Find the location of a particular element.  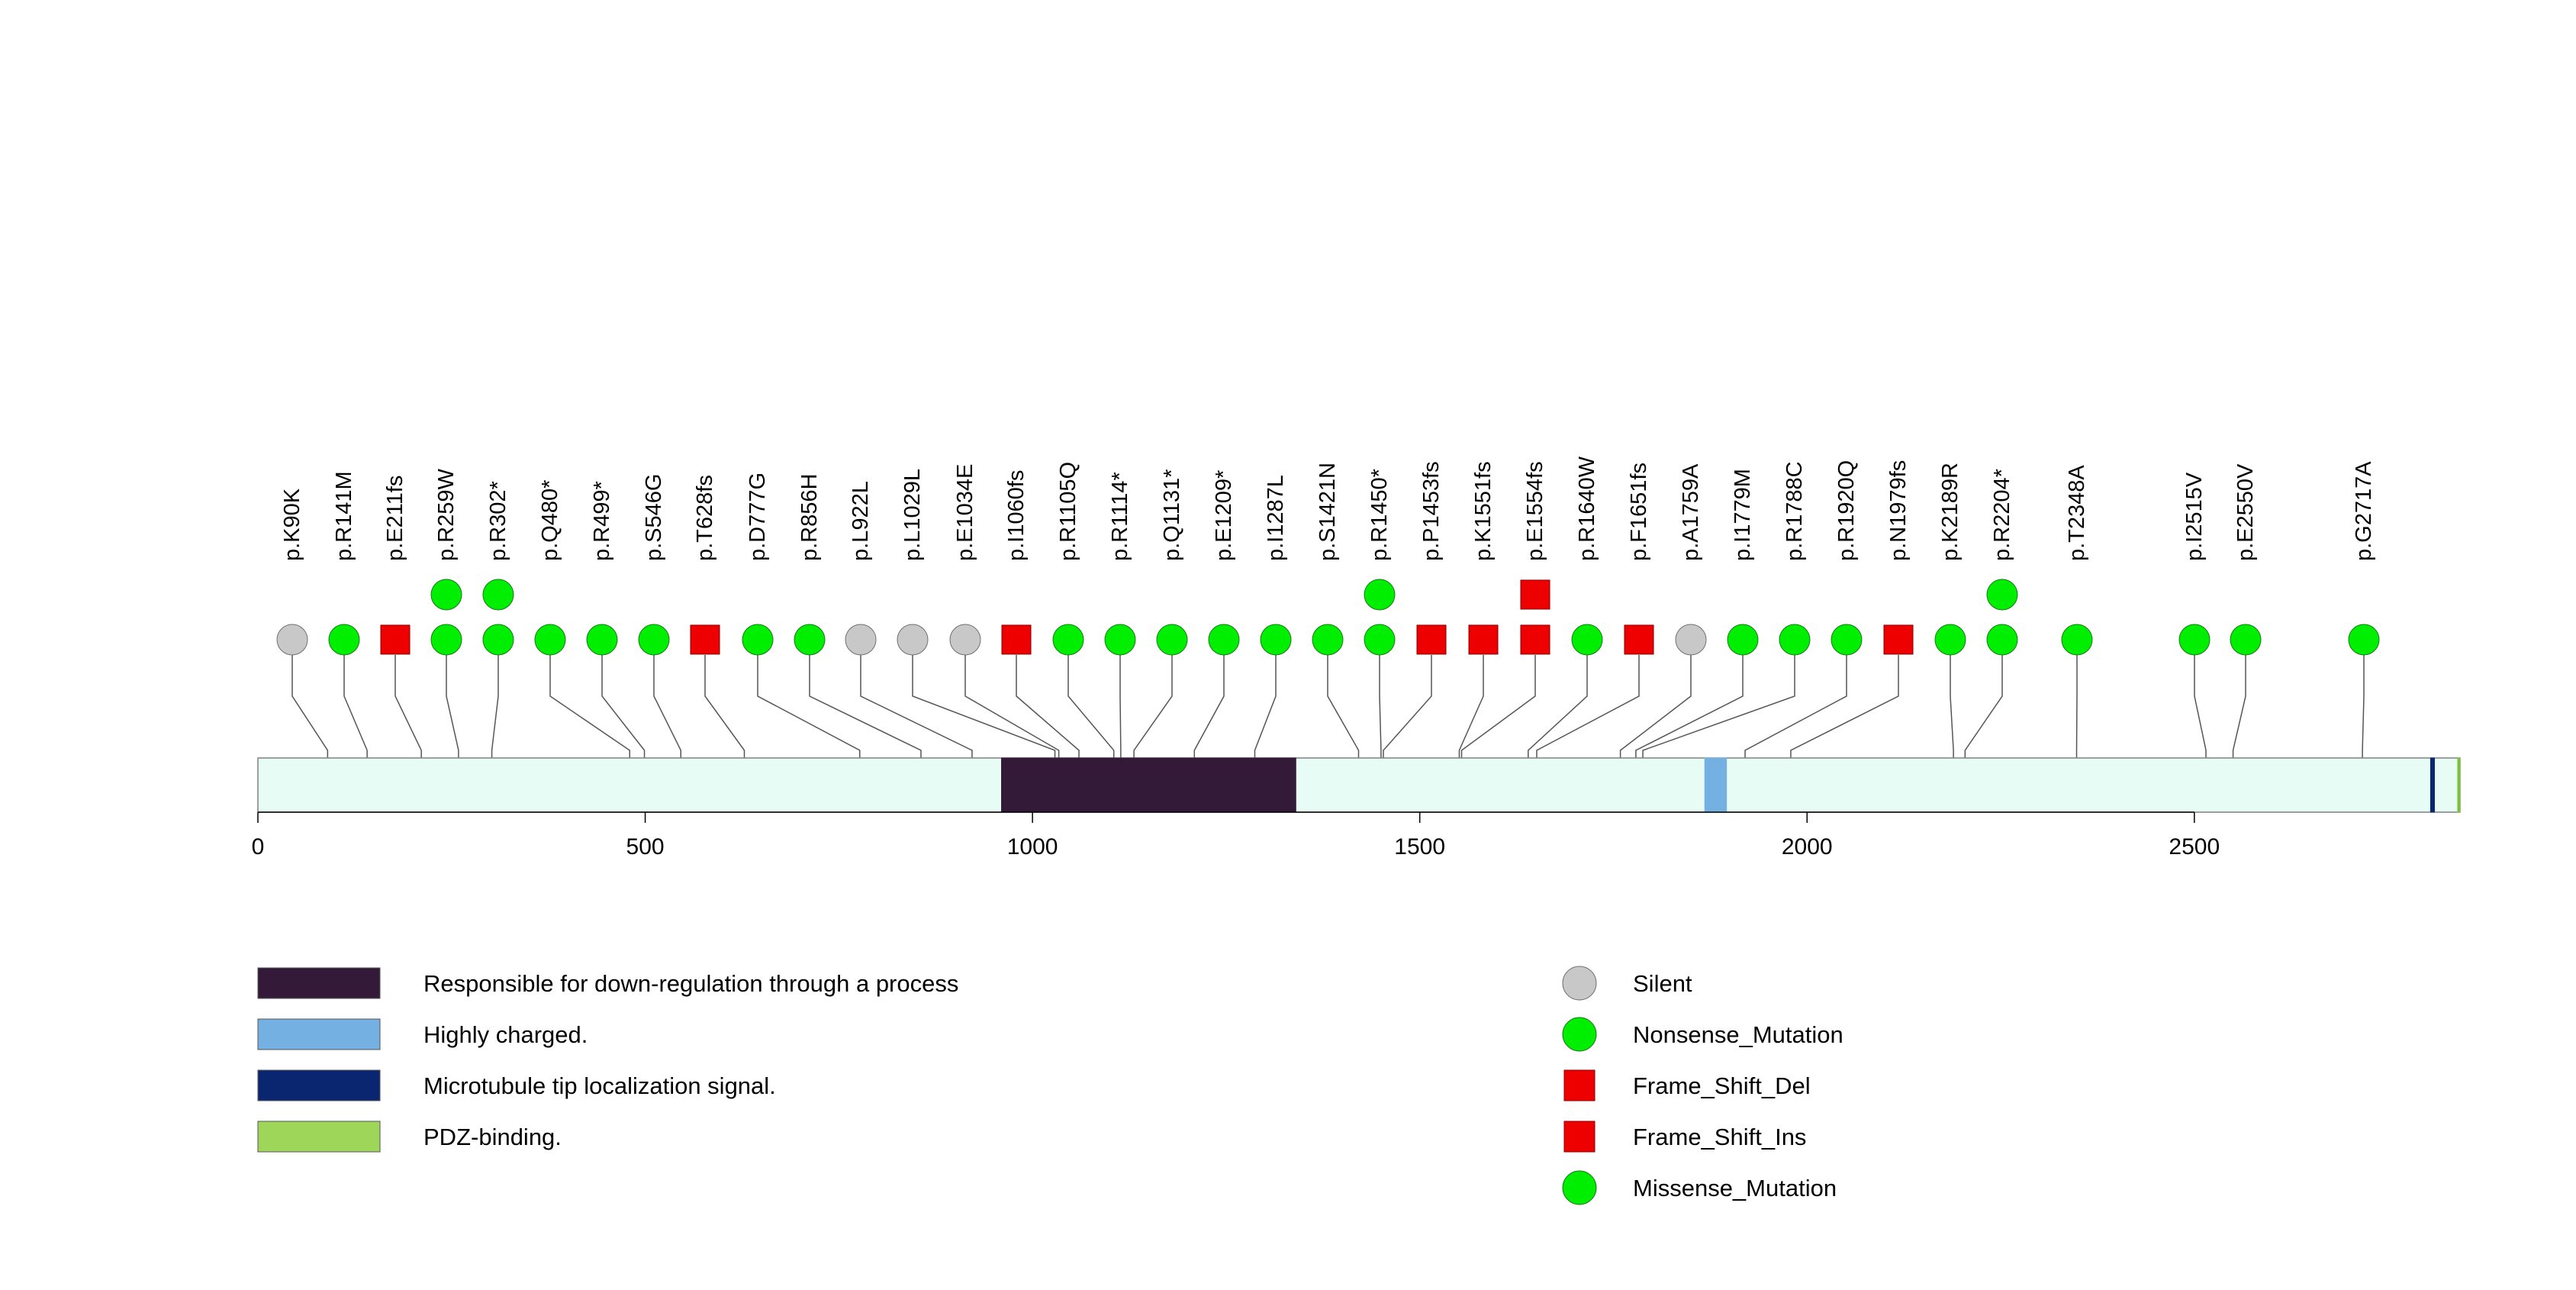

mutation-label: p.R1114* is located at coordinates (1120, 517).